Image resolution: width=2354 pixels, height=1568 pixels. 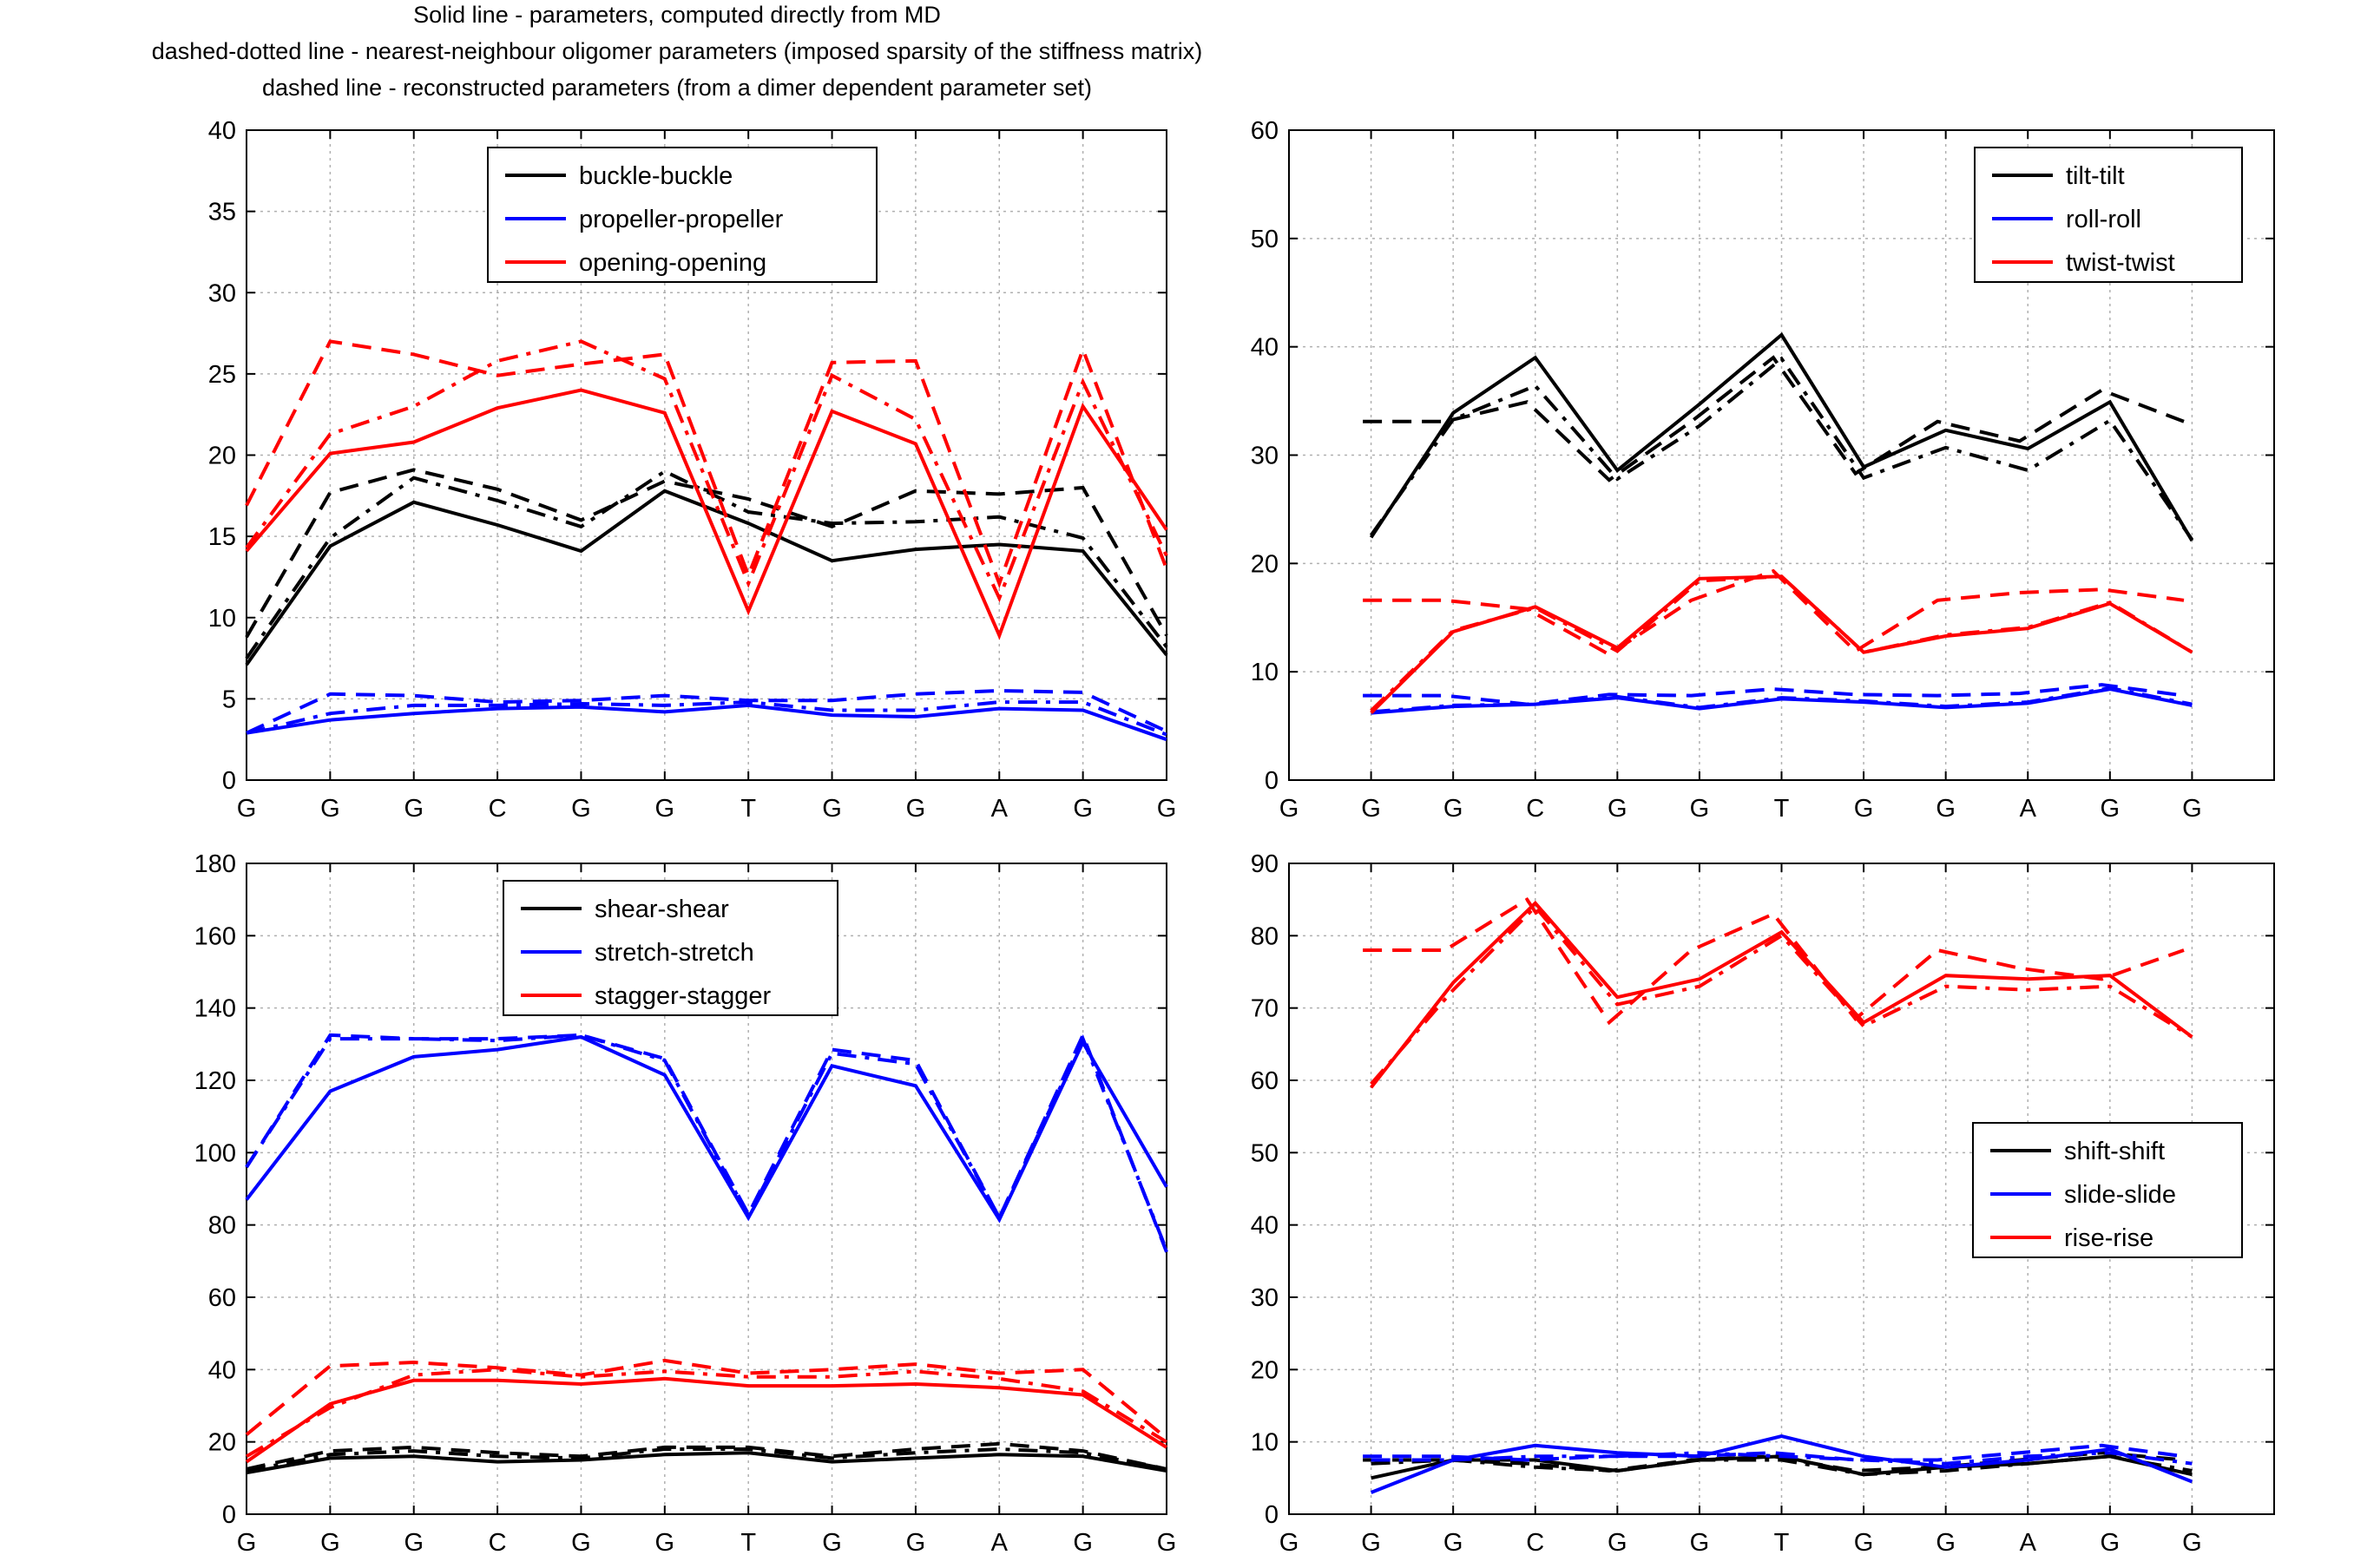 I want to click on y-tick-label: 70, so click(x=1265, y=1009).